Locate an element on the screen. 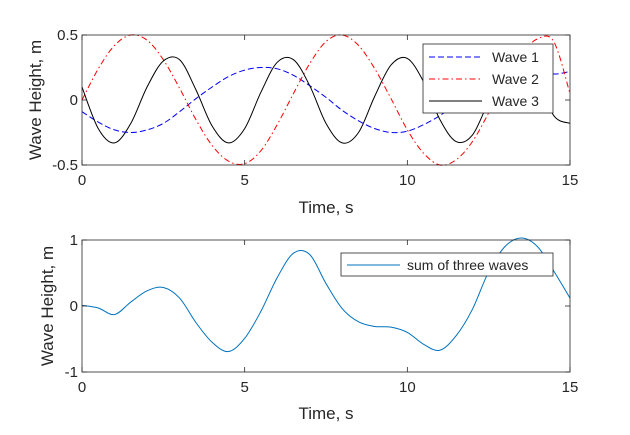 The height and width of the screenshot is (435, 630). top-ytick-label: 0.5 is located at coordinates (67, 35).